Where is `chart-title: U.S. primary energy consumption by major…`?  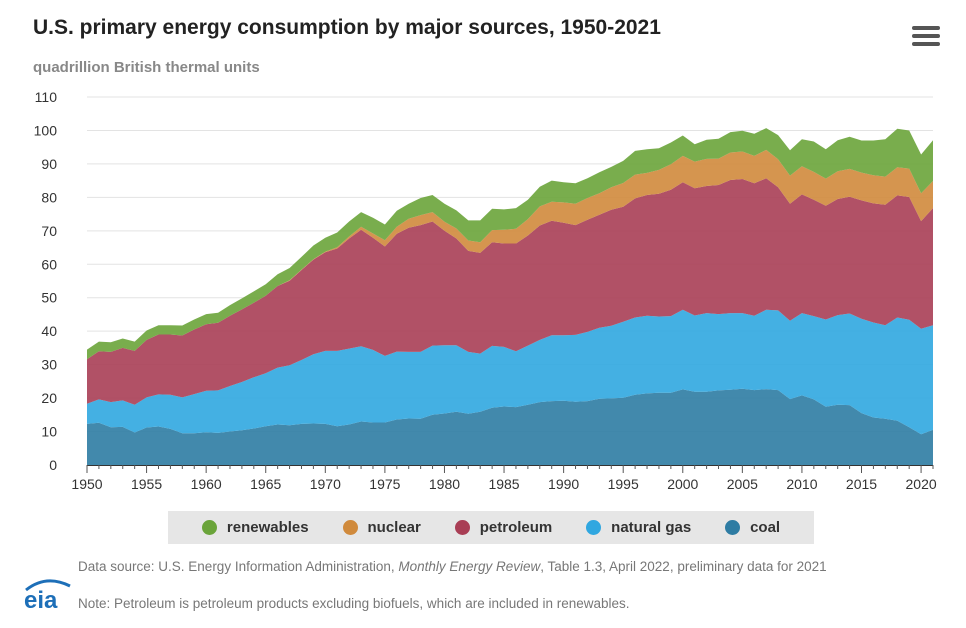 chart-title: U.S. primary energy consumption by major… is located at coordinates (347, 27).